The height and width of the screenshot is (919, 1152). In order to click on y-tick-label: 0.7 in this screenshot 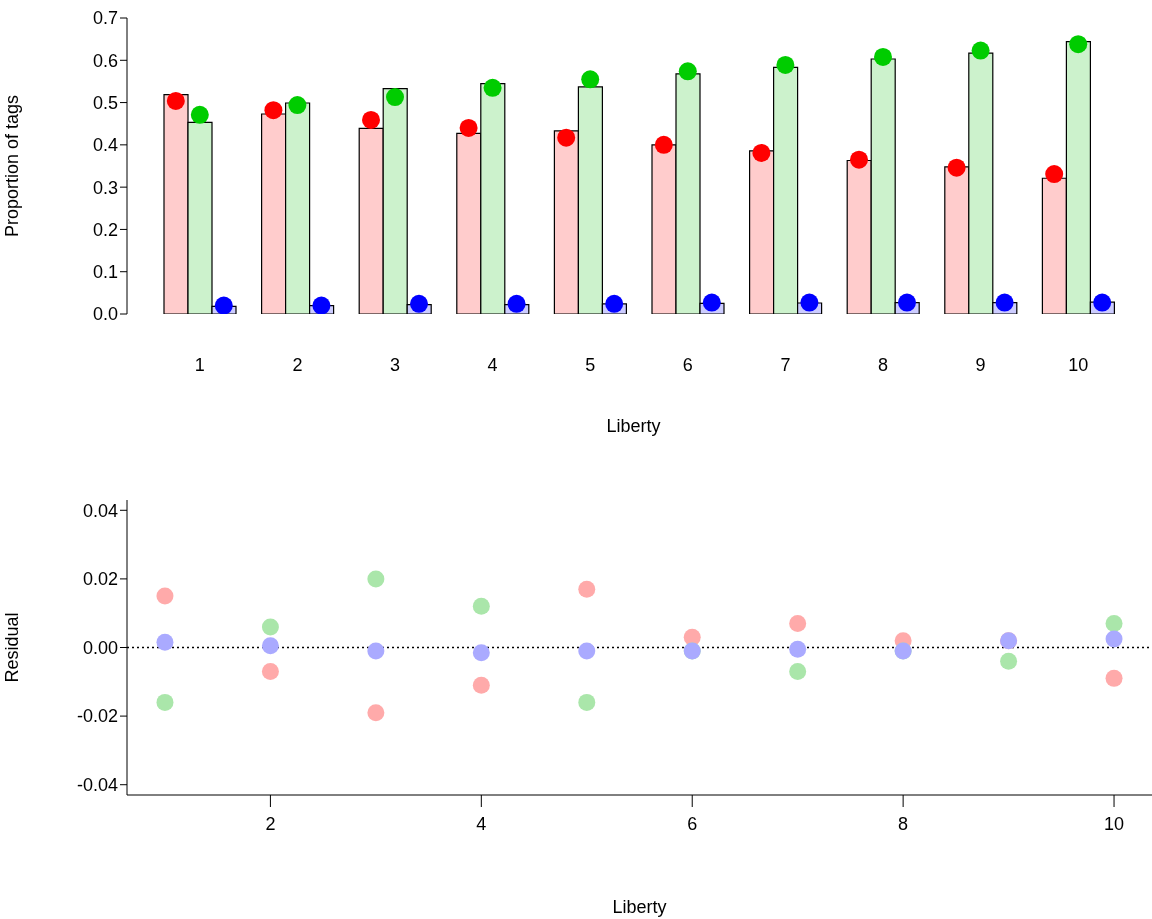, I will do `click(105, 18)`.